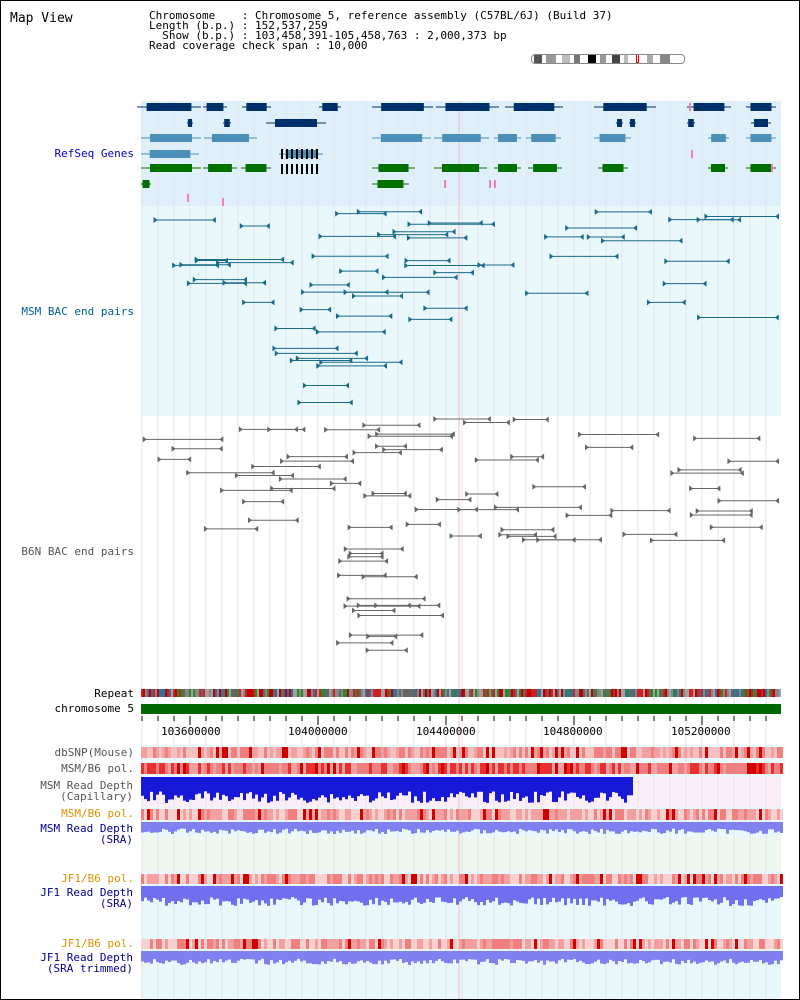 The image size is (800, 1000). I want to click on msm-bac-label: MSM BAC end pairs, so click(77, 311).